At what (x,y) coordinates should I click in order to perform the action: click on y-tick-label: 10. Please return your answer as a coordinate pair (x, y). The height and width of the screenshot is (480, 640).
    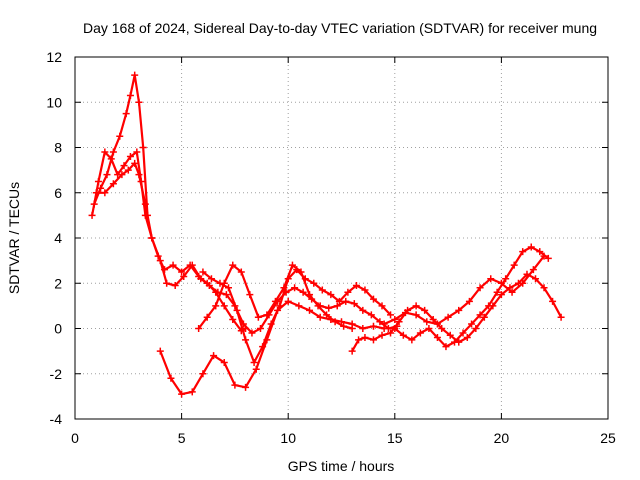
    Looking at the image, I should click on (54, 102).